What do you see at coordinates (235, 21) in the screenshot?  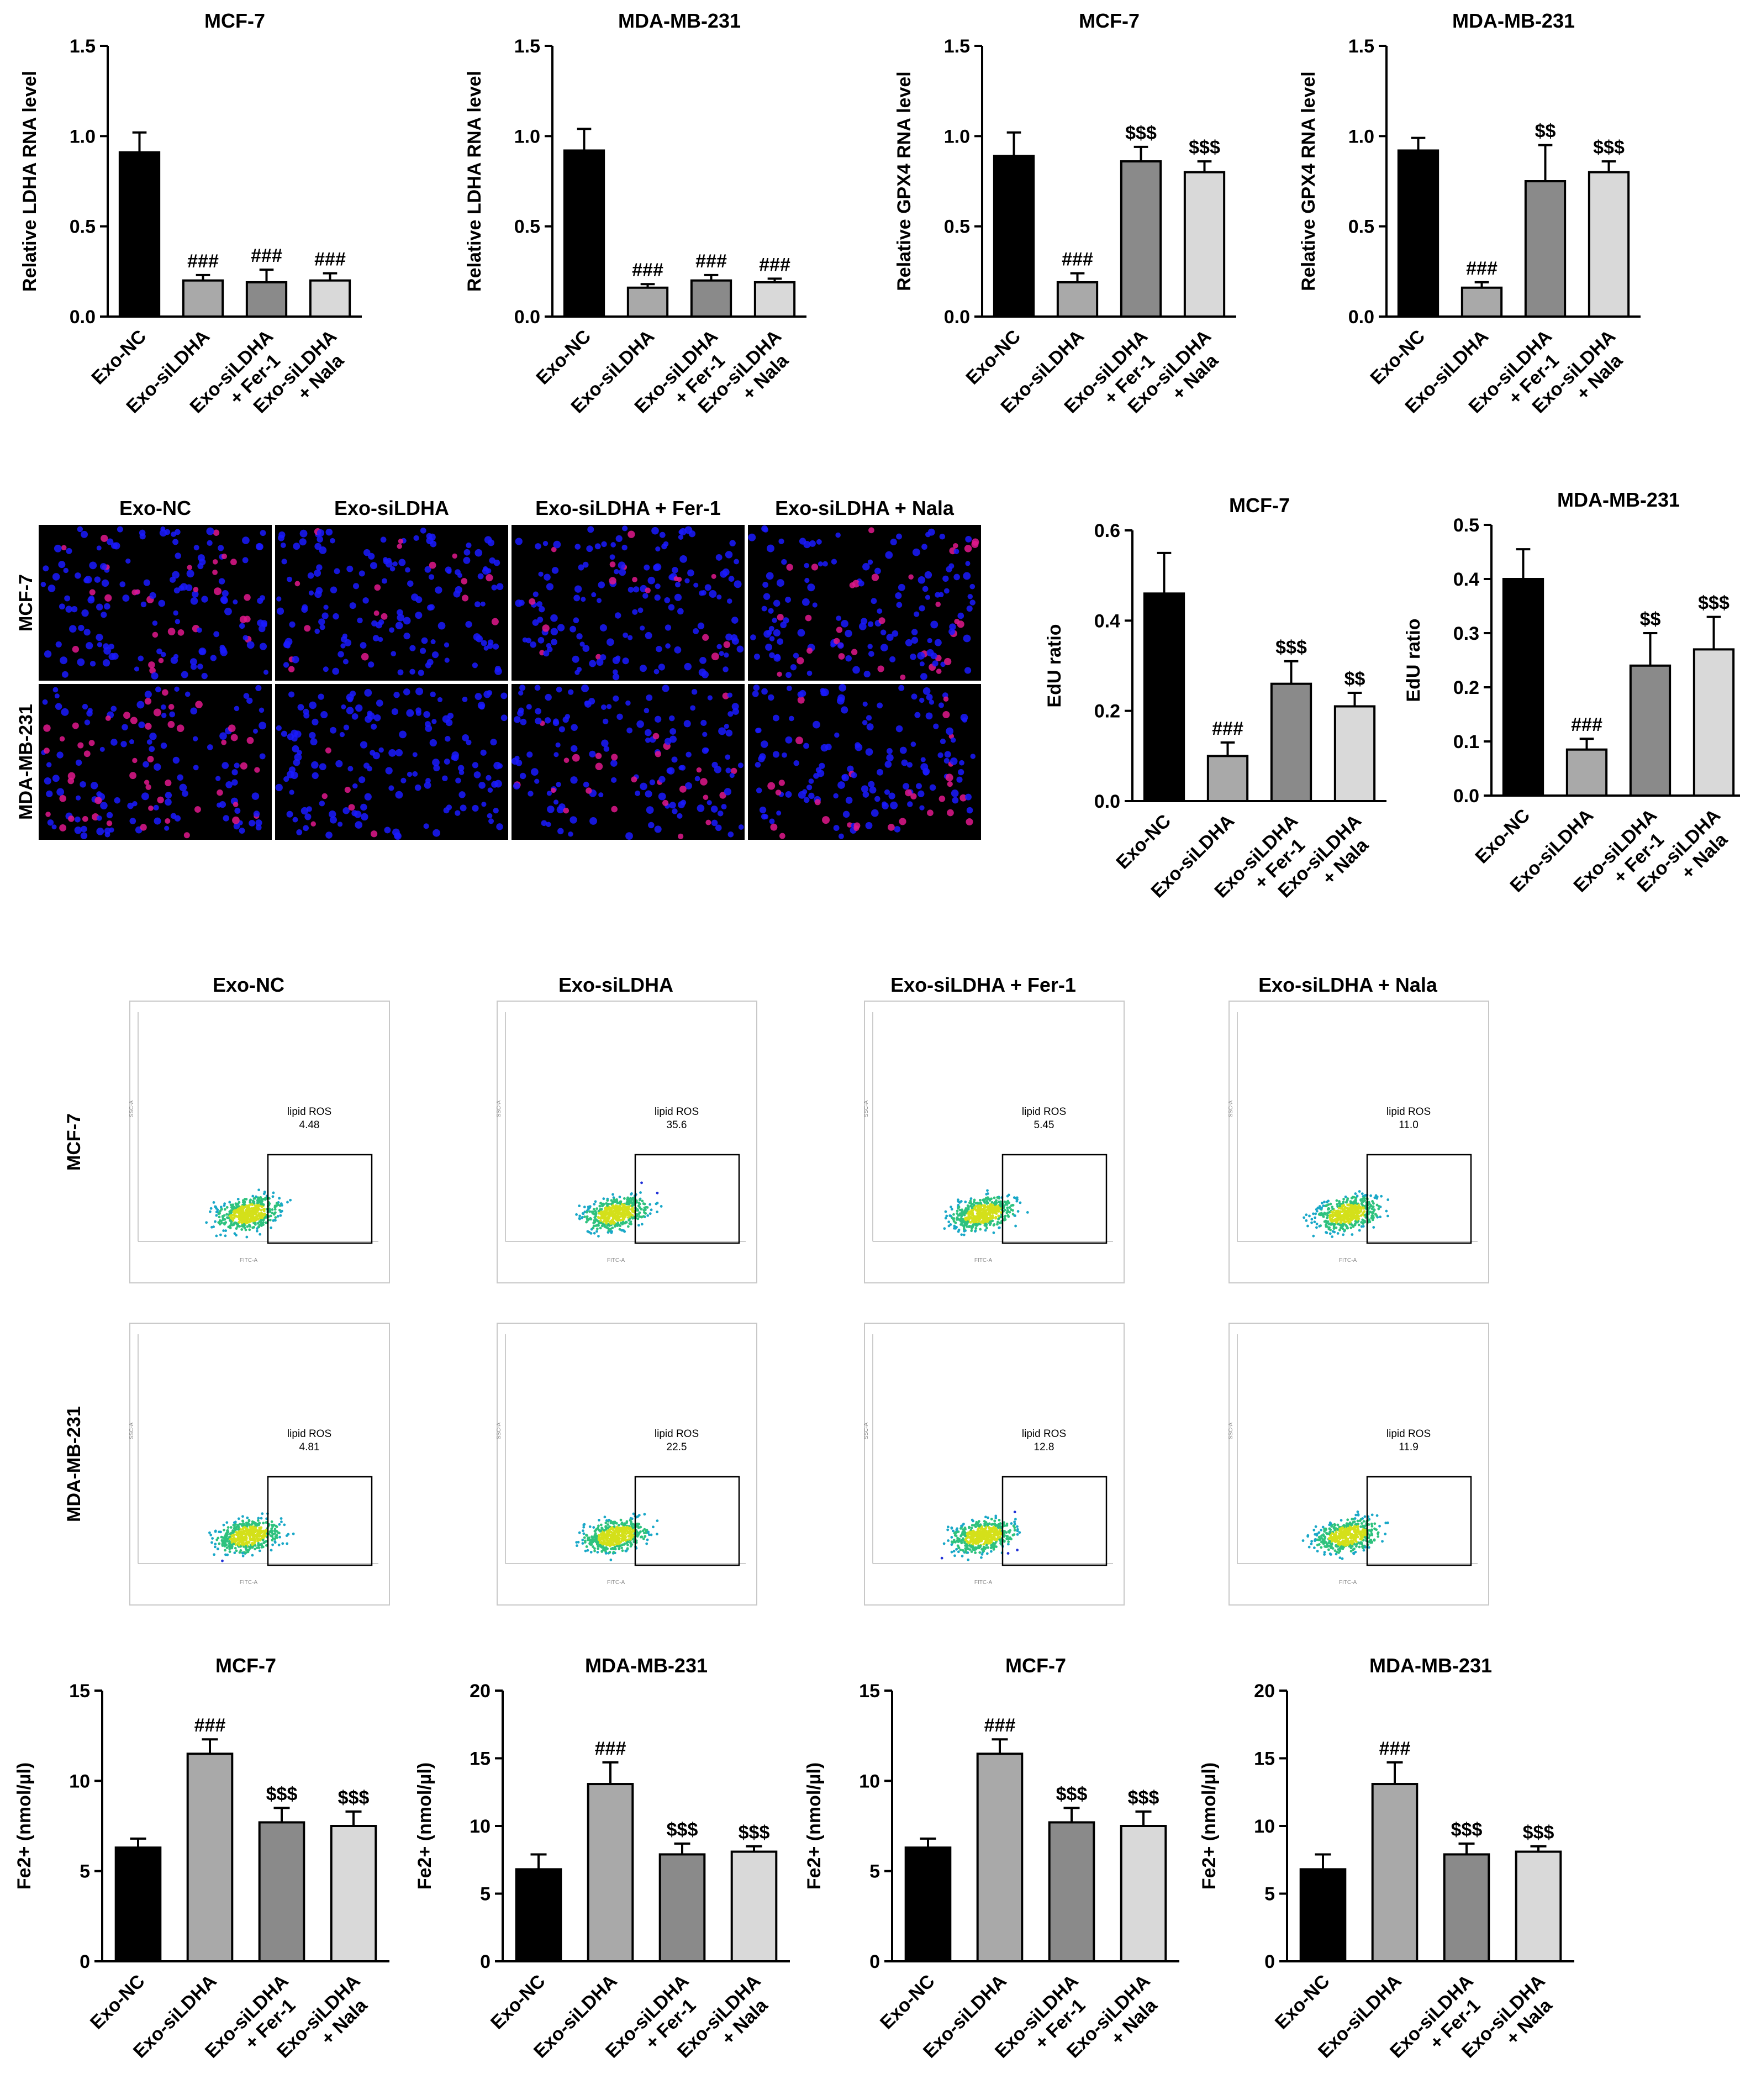 I see `chart-title: MCF-7` at bounding box center [235, 21].